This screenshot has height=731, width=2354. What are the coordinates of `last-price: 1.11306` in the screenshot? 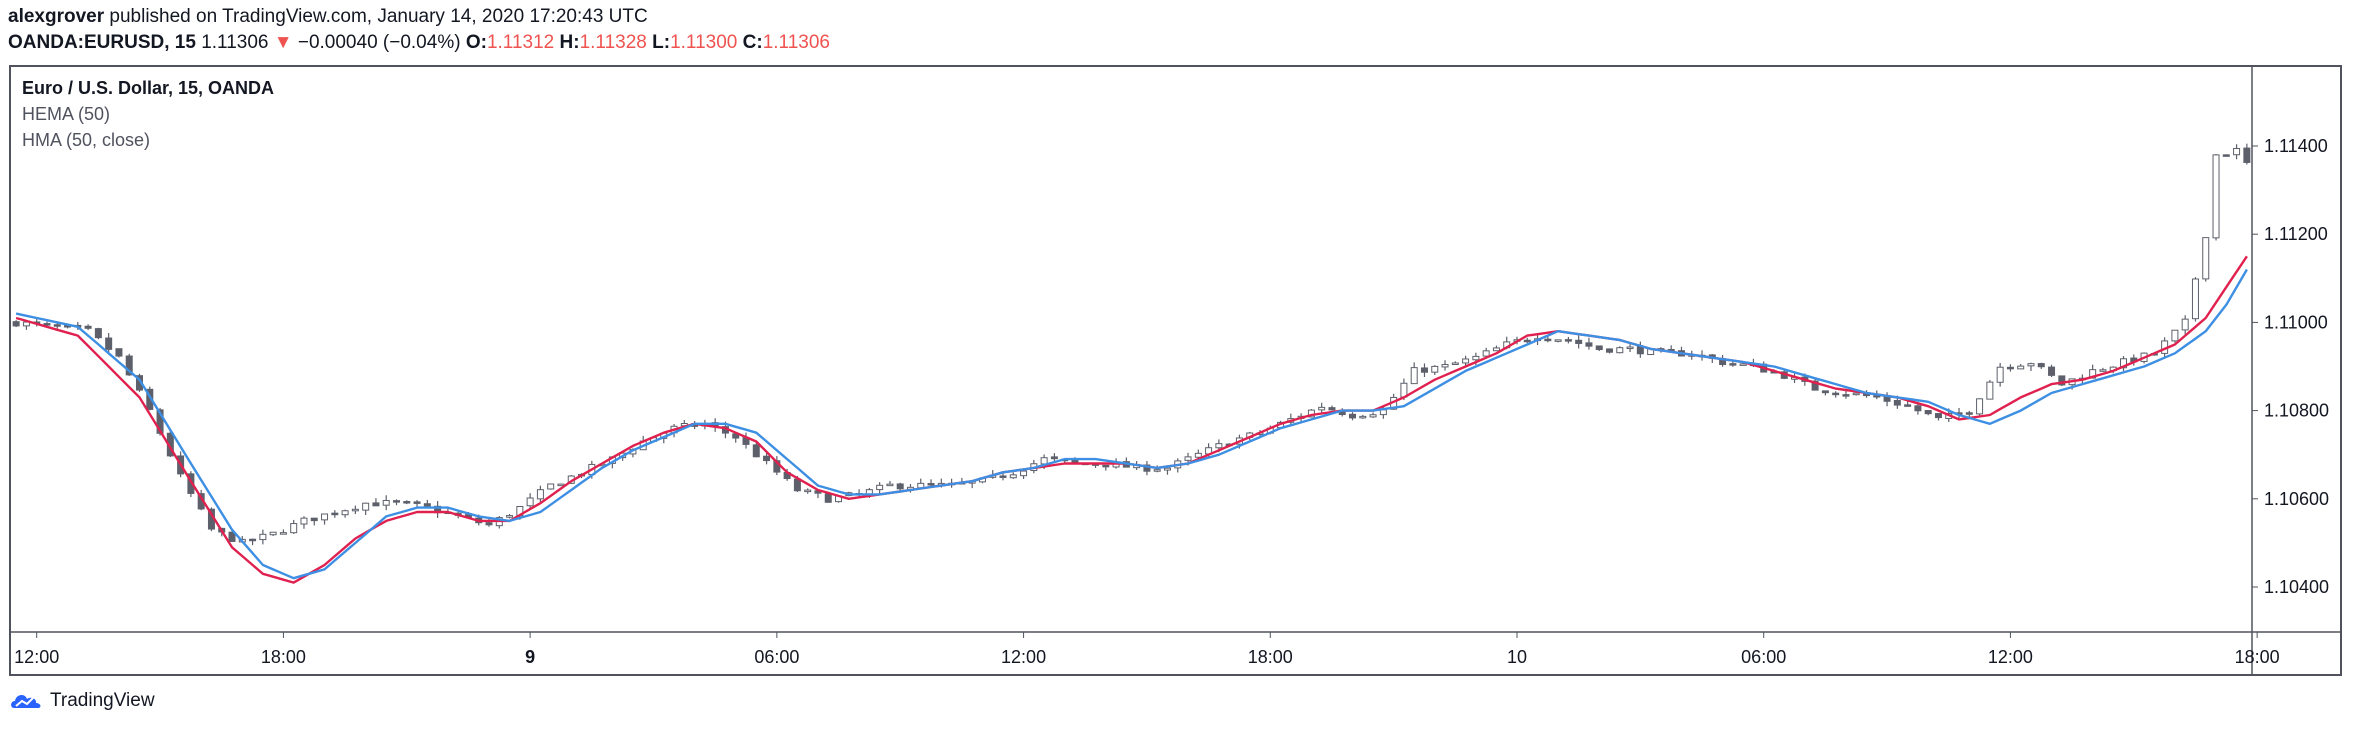 It's located at (235, 42).